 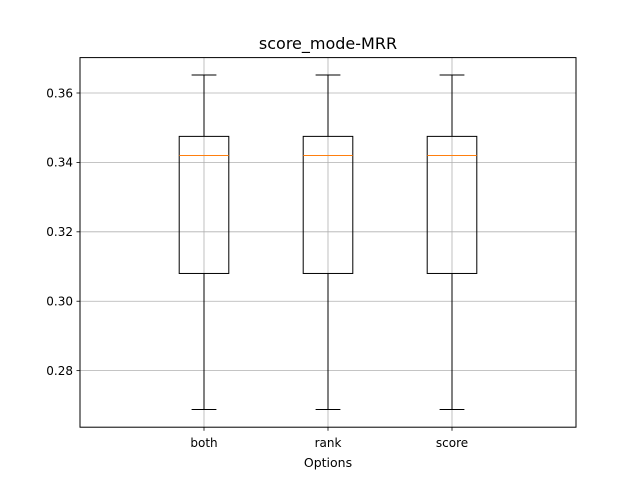 I want to click on y-tick-label: 0.34, so click(x=59, y=163).